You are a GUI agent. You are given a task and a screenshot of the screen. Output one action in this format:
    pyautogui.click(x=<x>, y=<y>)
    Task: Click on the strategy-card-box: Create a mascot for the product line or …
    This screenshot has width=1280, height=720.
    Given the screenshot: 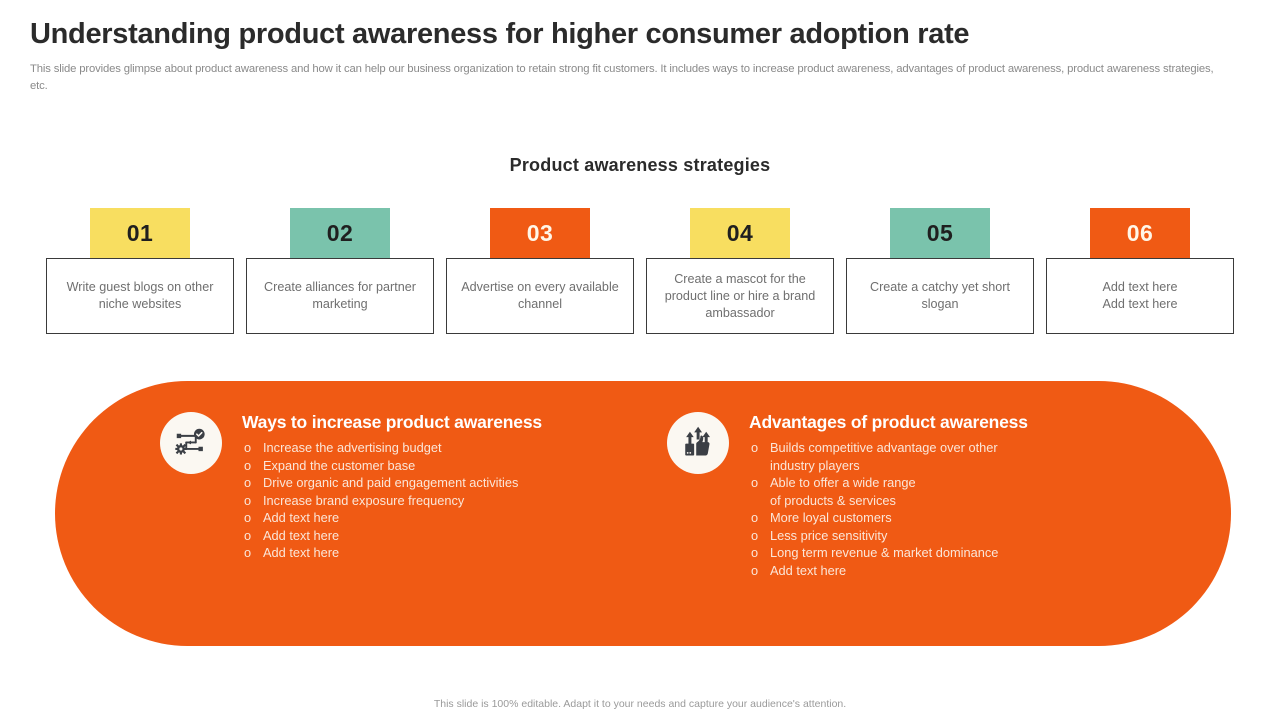 What is the action you would take?
    pyautogui.click(x=740, y=296)
    